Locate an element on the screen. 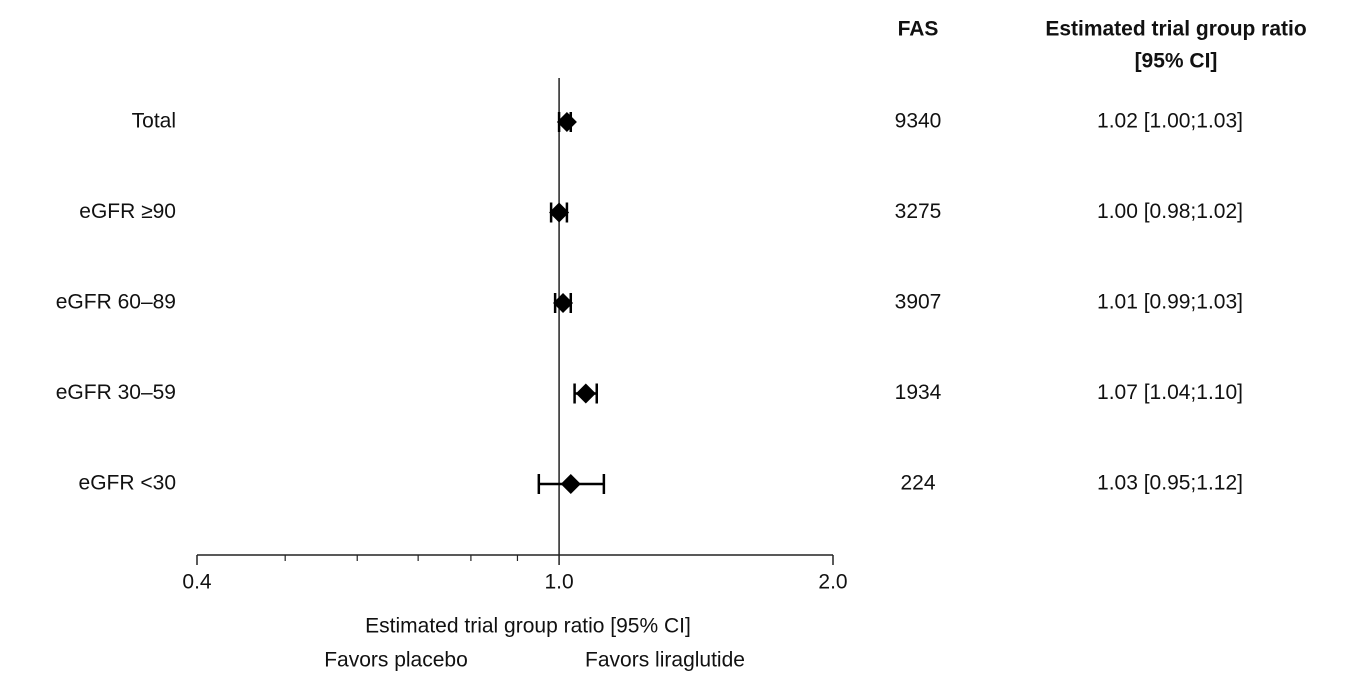 The image size is (1353, 680). fas-value: 3275 is located at coordinates (918, 211).